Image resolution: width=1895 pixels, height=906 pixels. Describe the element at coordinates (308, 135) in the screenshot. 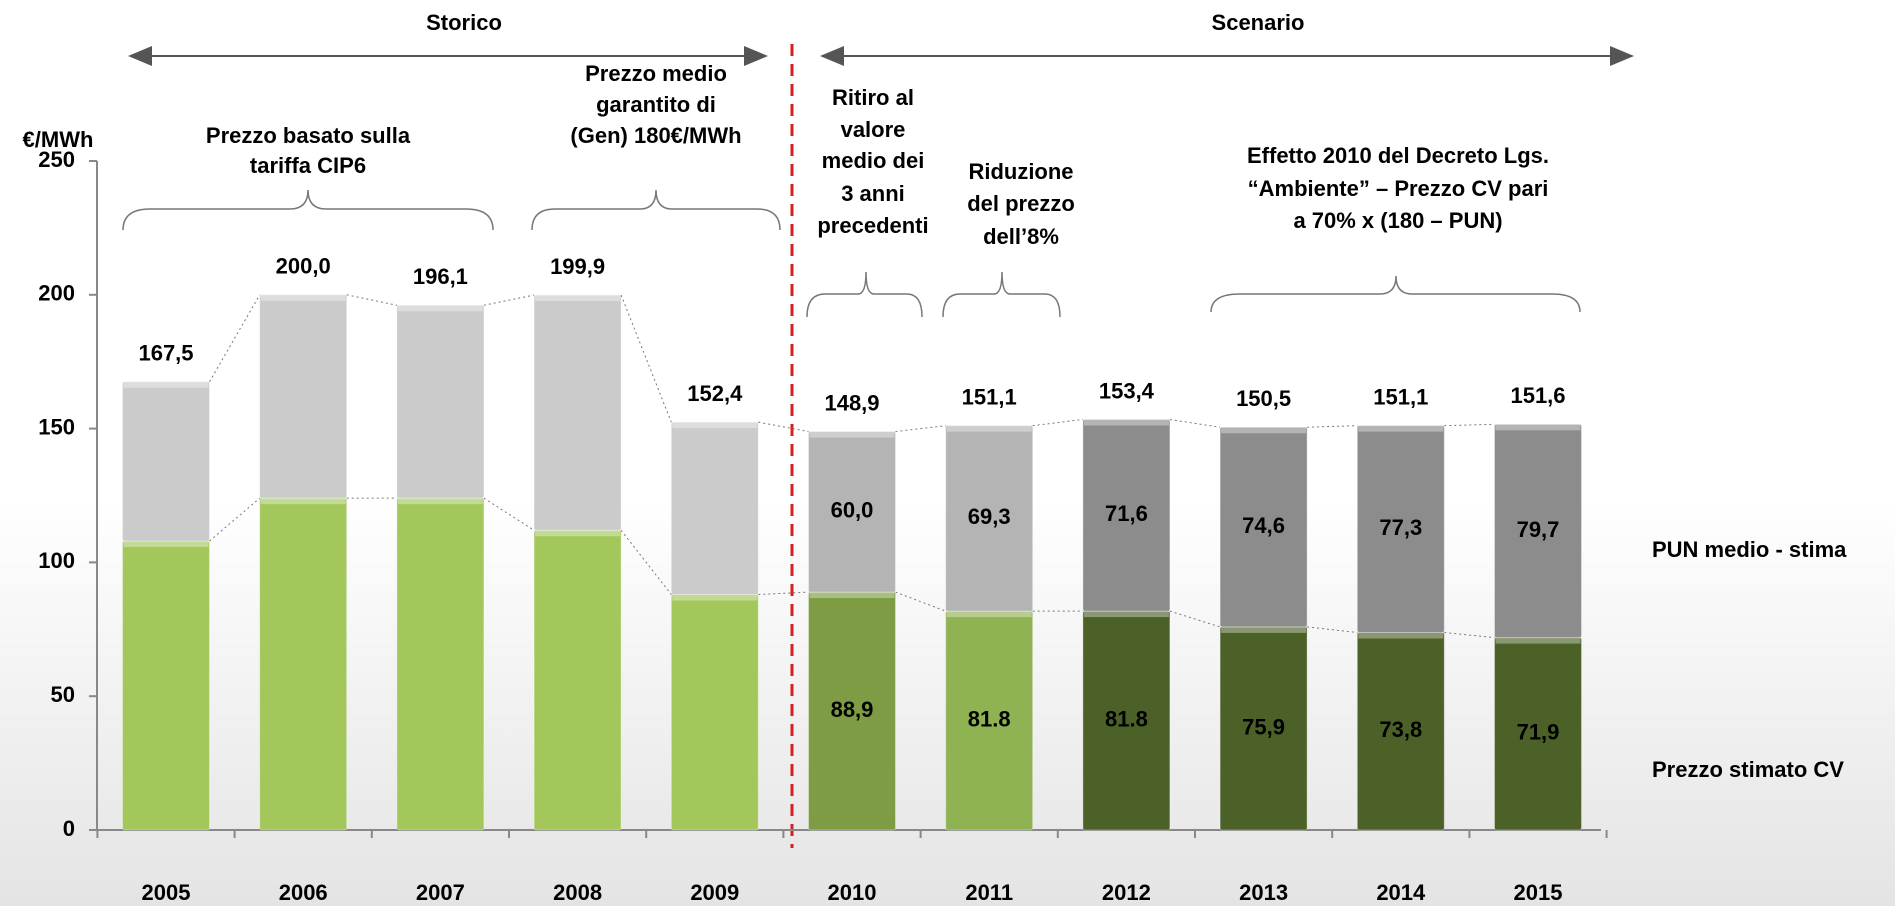

I see `annotation: Prezzo basato sulla` at that location.